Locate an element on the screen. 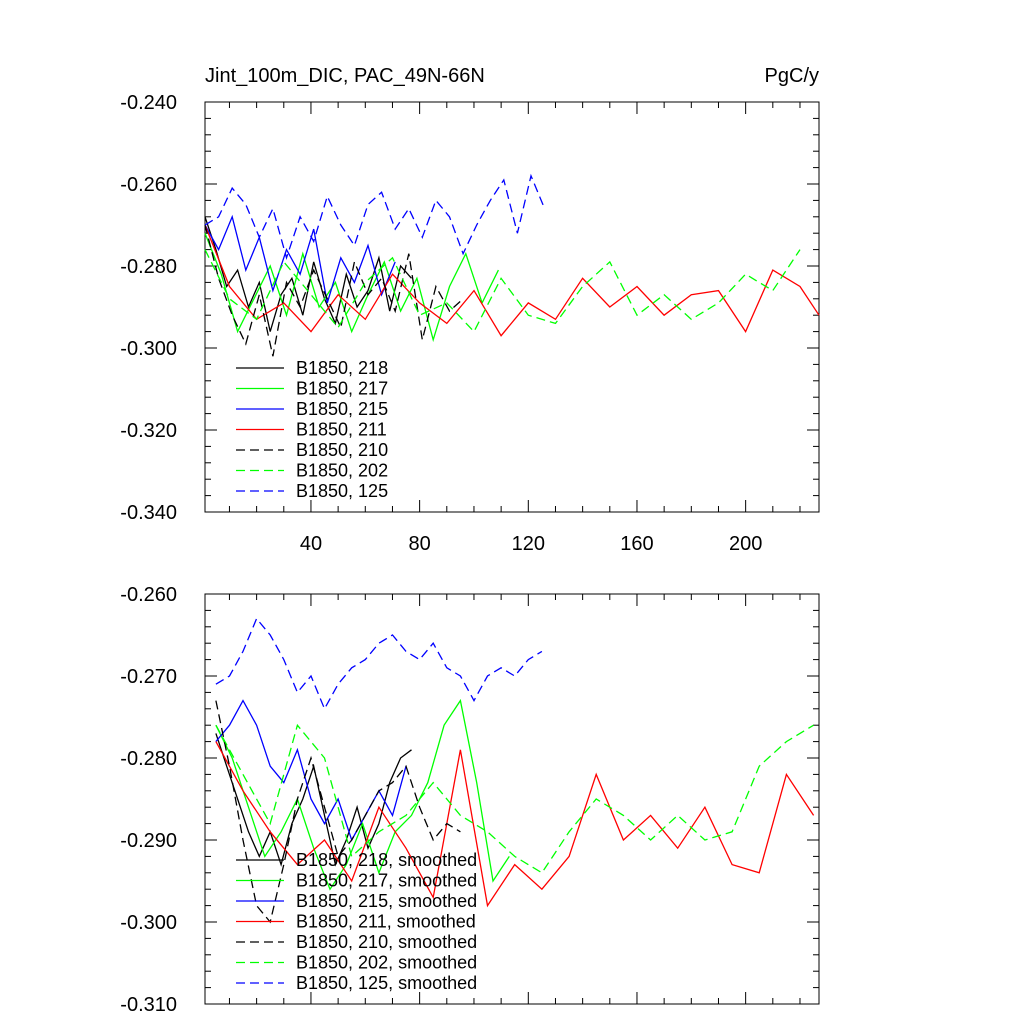 Image resolution: width=1024 pixels, height=1024 pixels. x-tick-label: 80 is located at coordinates (420, 544).